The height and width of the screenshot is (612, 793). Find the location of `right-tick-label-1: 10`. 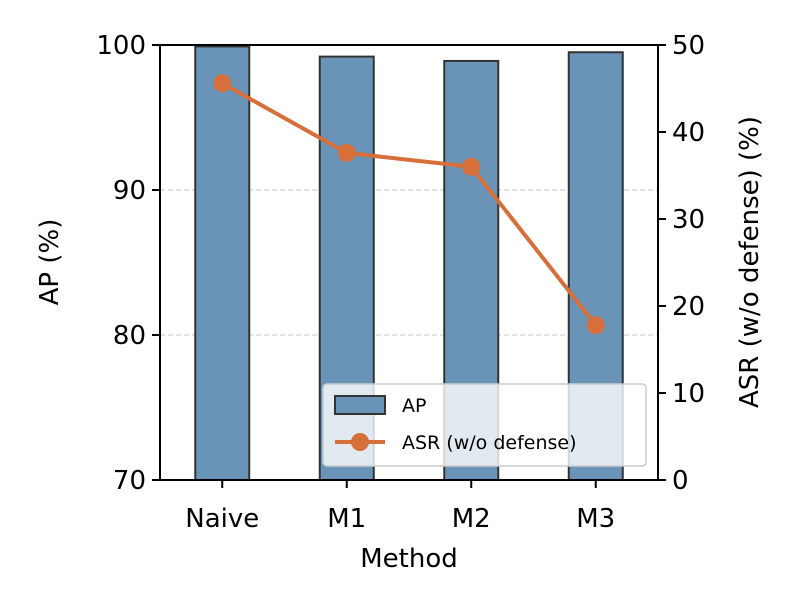

right-tick-label-1: 10 is located at coordinates (688, 394).